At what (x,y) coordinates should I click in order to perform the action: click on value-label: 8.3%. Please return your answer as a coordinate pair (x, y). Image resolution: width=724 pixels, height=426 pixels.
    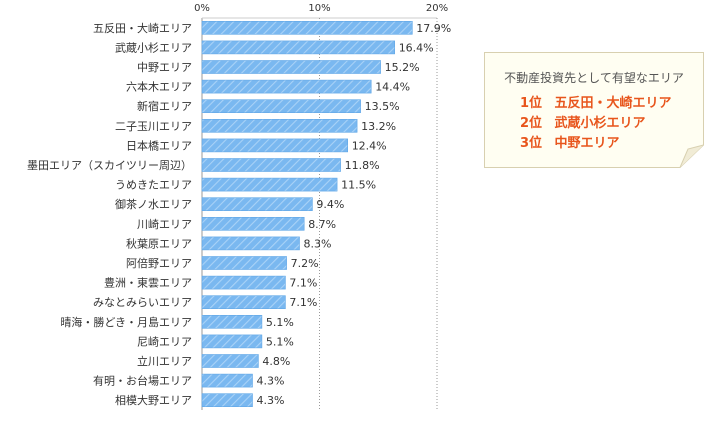
    Looking at the image, I should click on (318, 243).